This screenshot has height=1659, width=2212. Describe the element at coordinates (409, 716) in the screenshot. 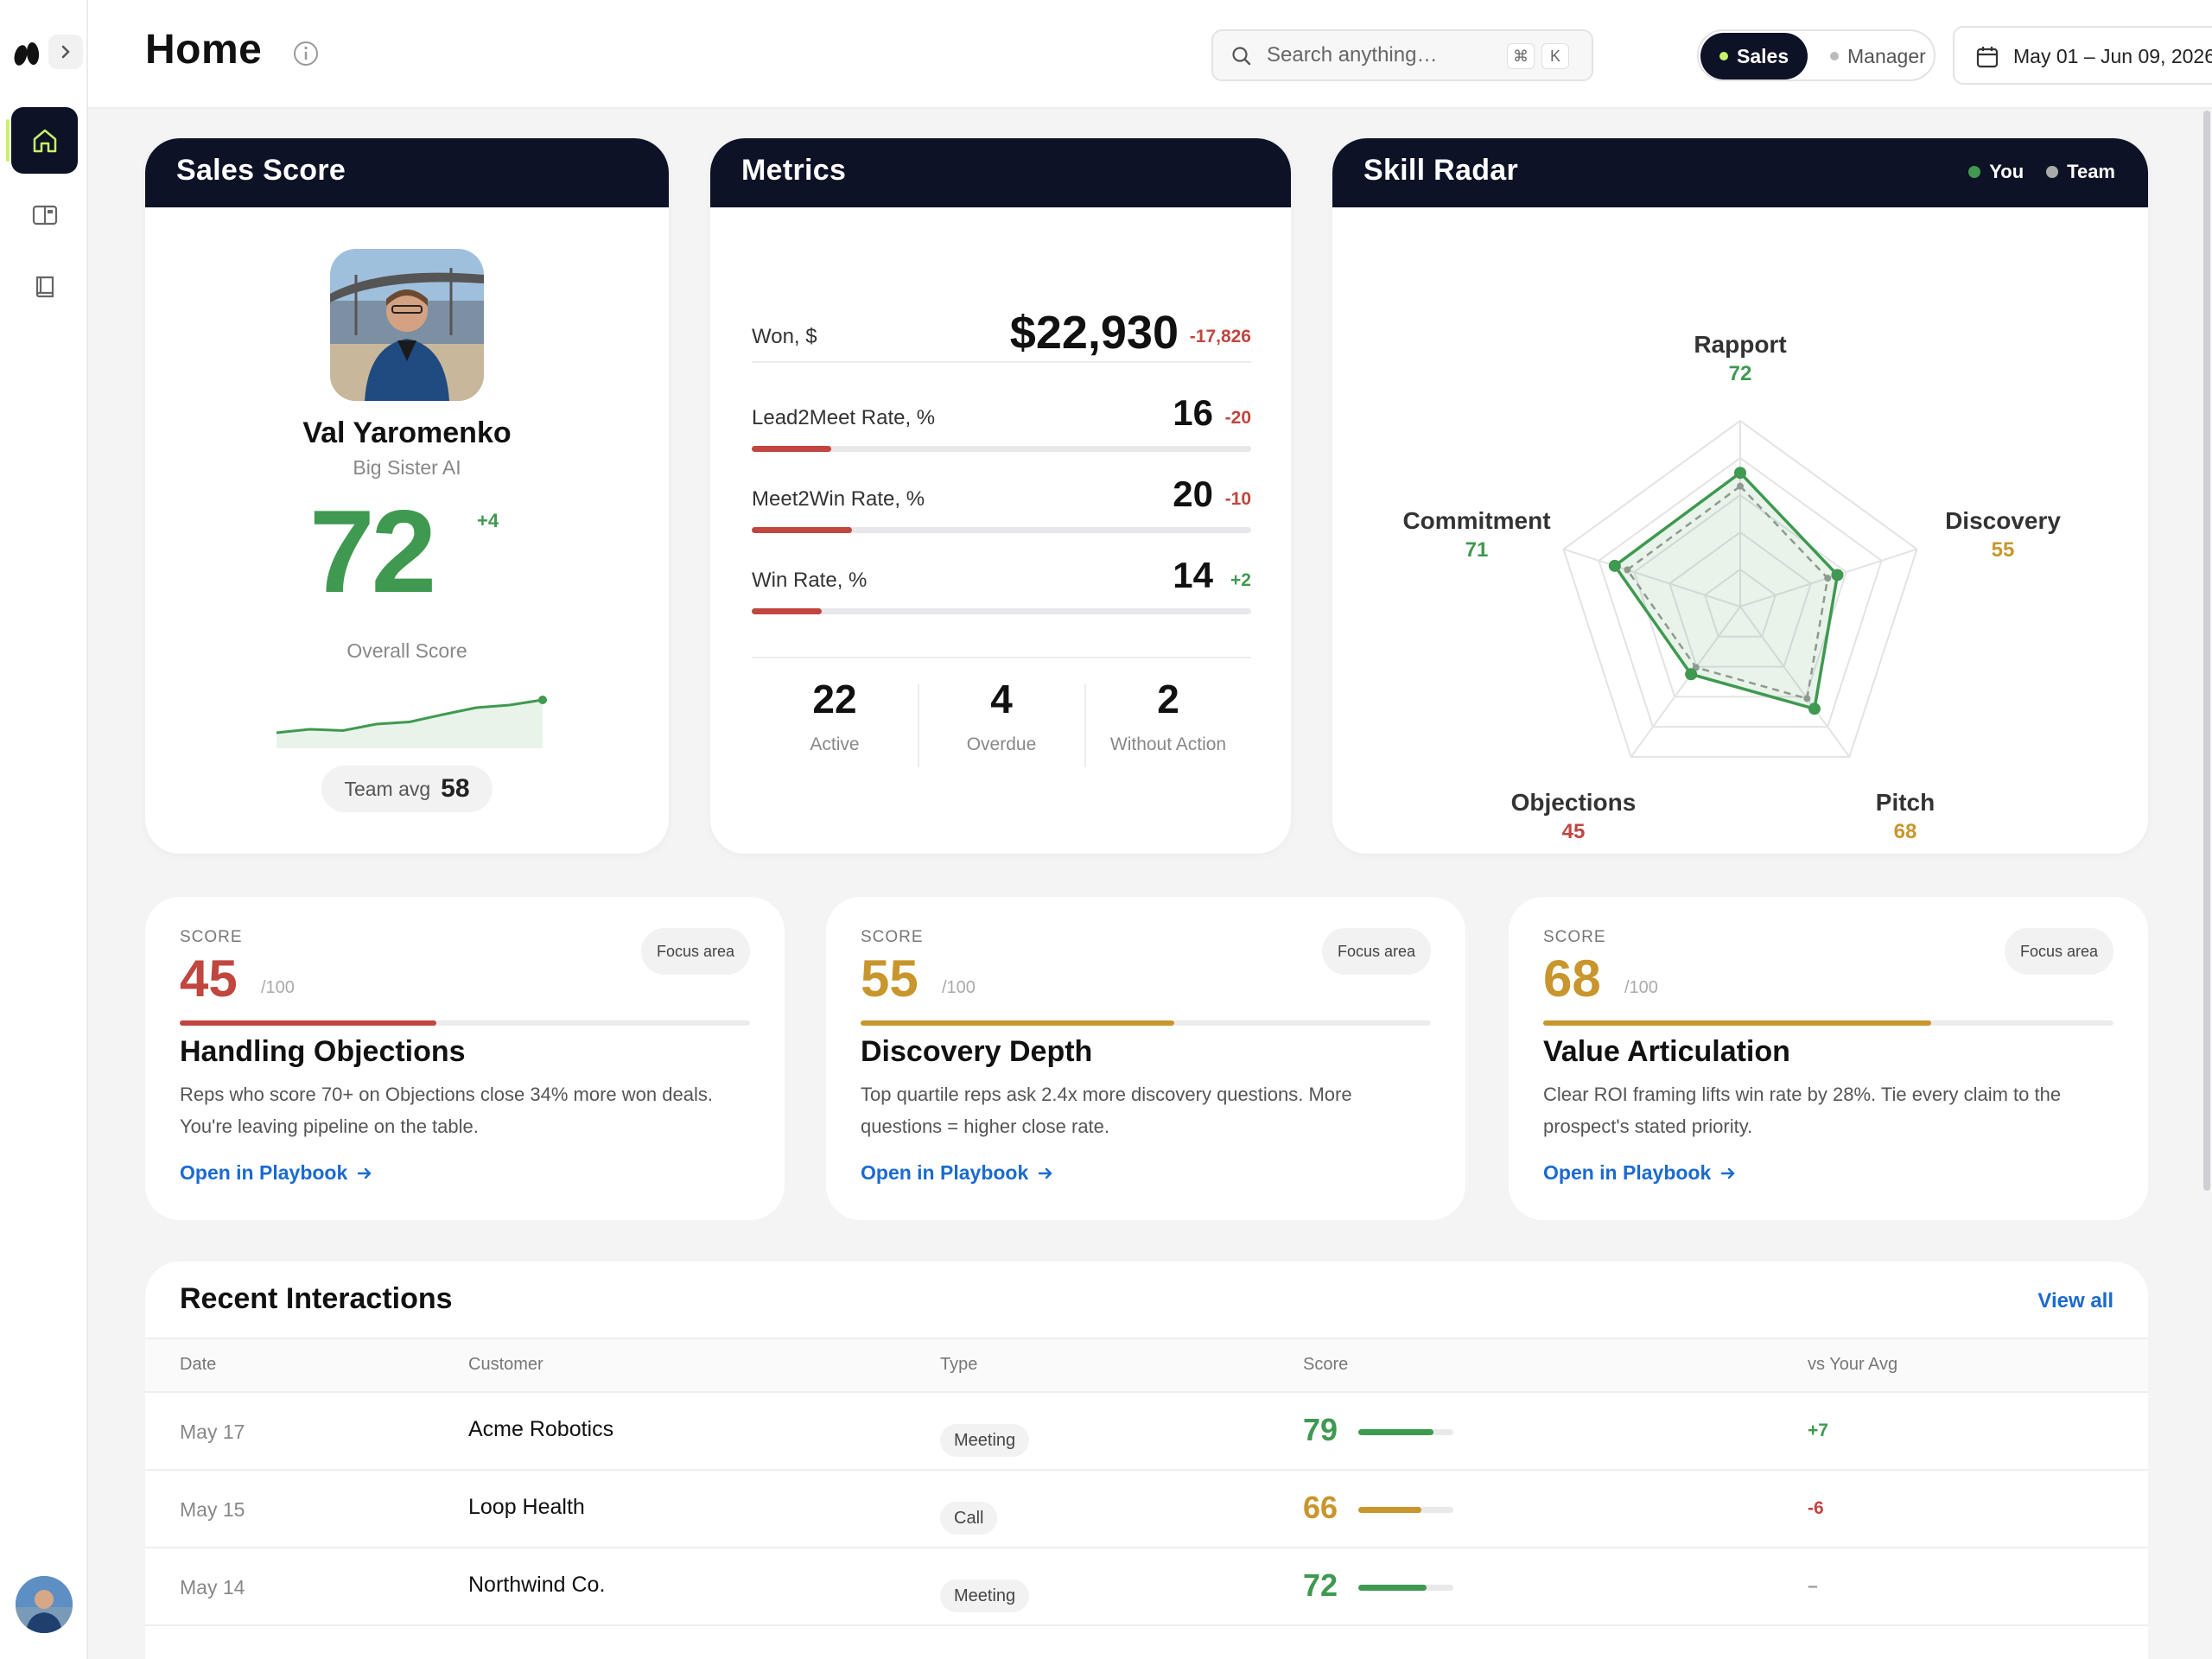

I see `sparkline-line` at that location.